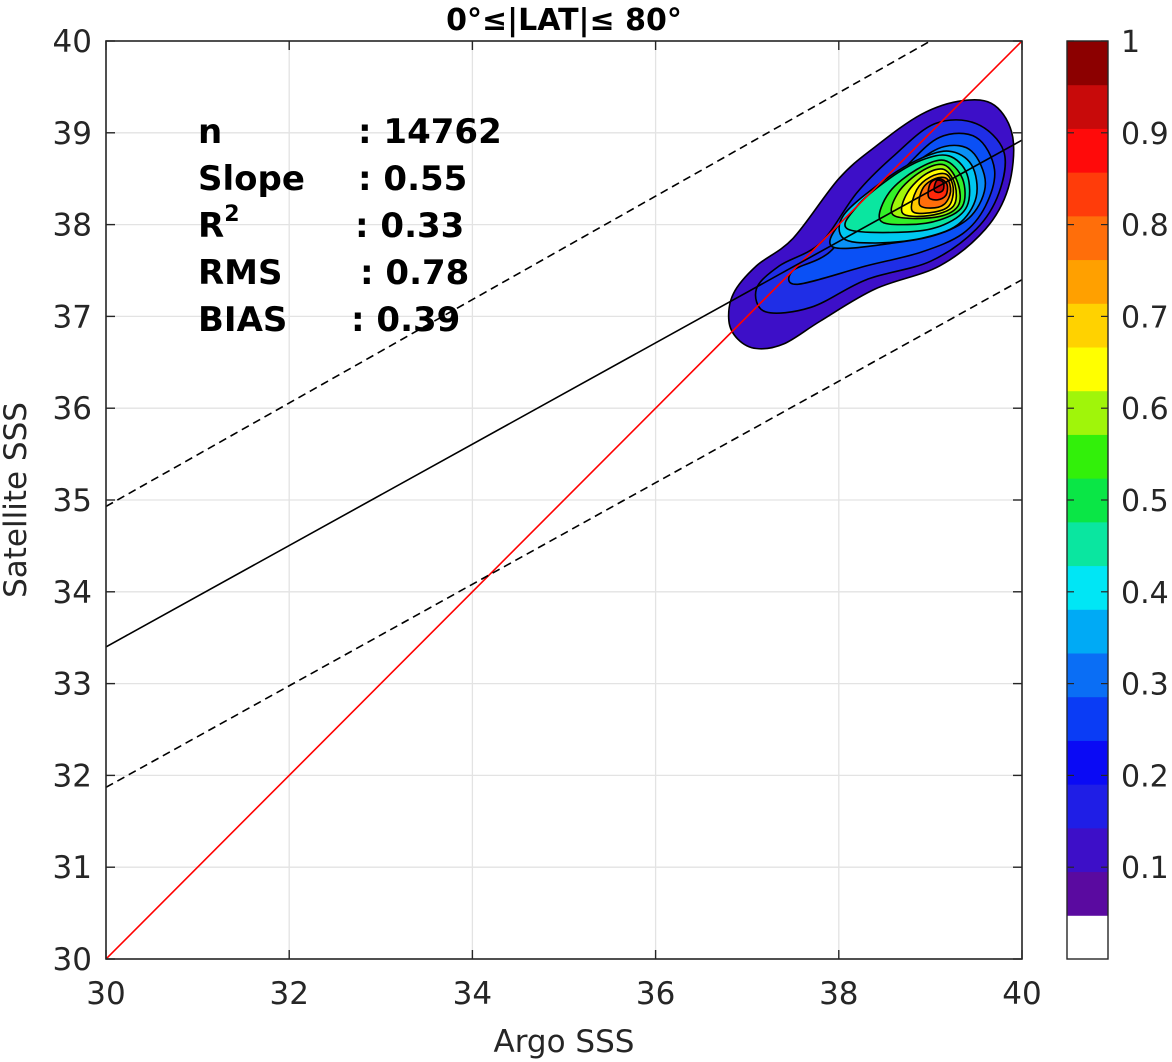  I want to click on colorbar-tick-label: 1, so click(1130, 42).